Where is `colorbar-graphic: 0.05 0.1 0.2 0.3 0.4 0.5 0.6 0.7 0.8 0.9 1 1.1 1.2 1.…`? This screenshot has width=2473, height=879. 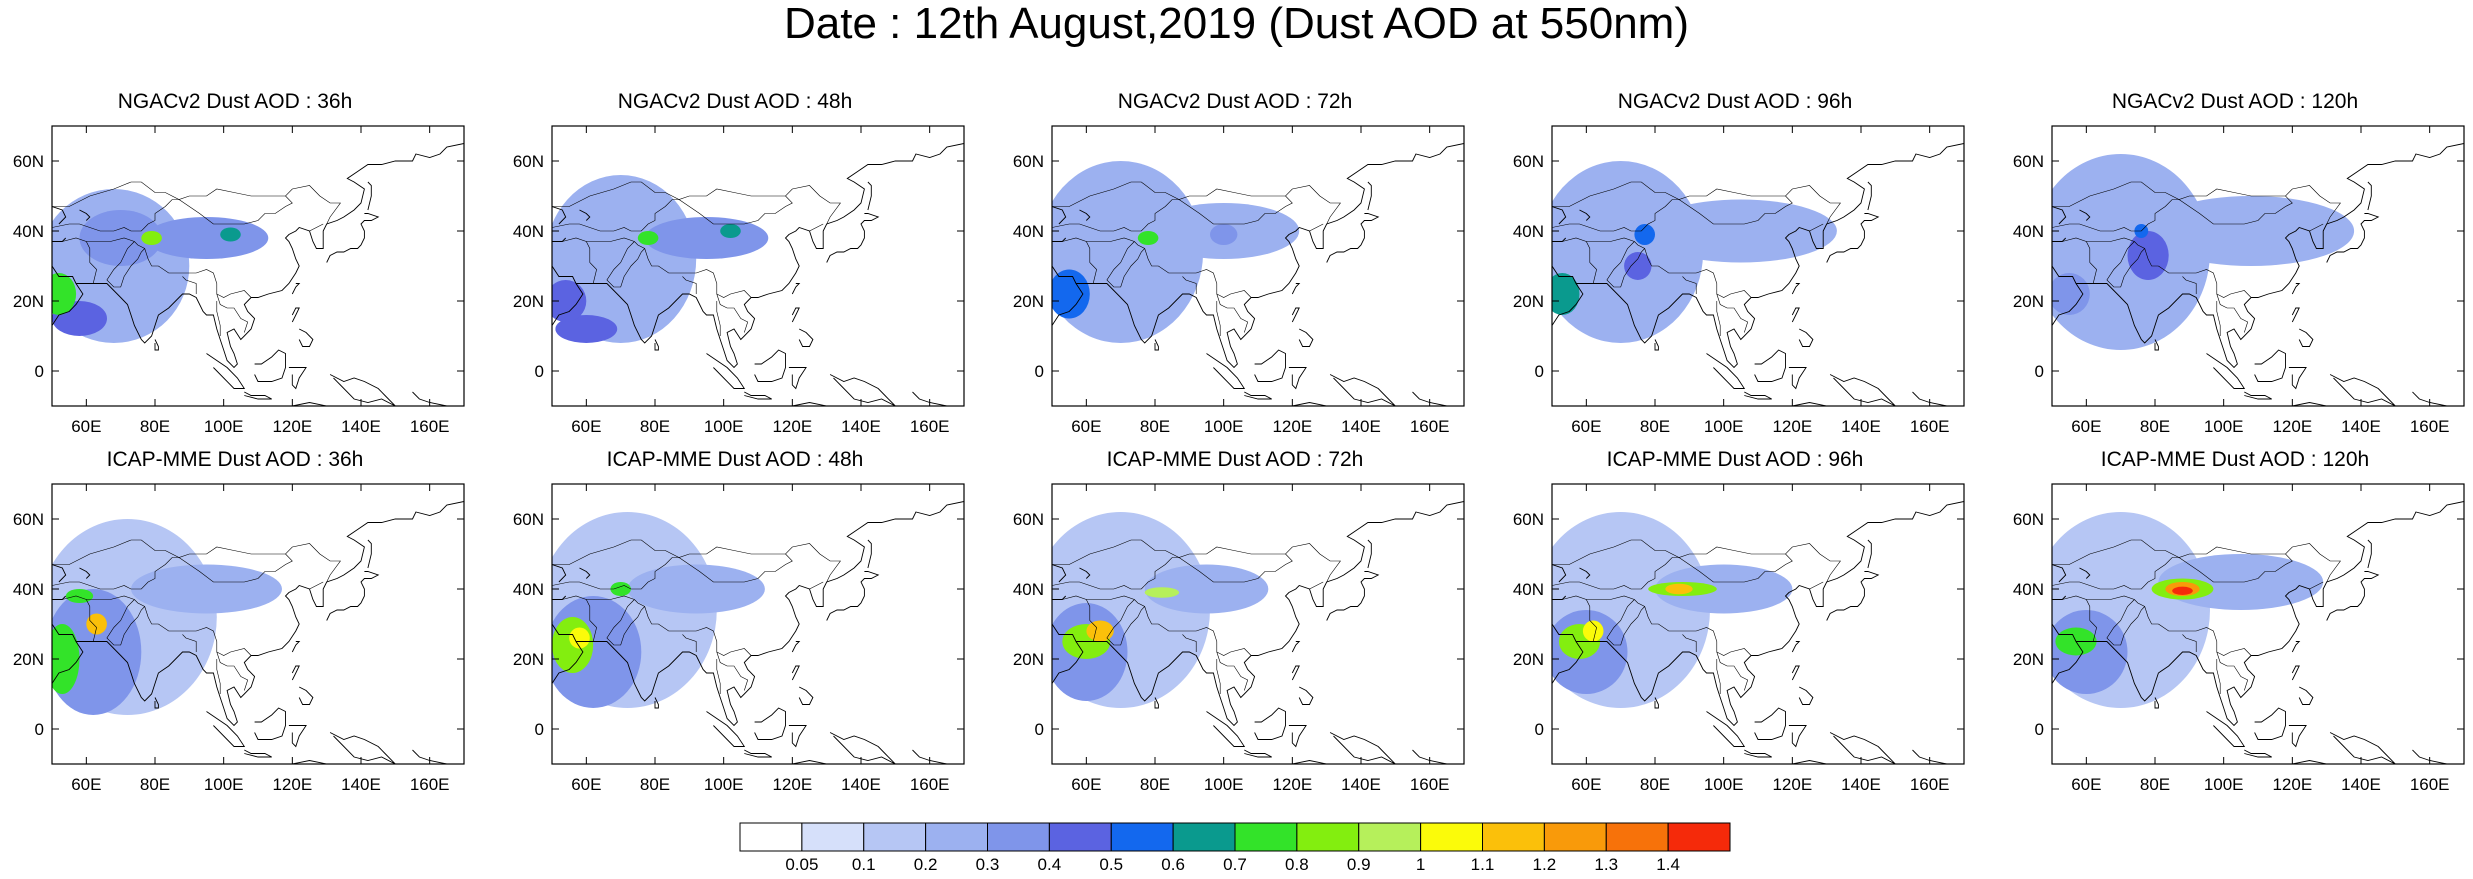 colorbar-graphic: 0.05 0.1 0.2 0.3 0.4 0.5 0.6 0.7 0.8 0.9 1 1.1 1.2 1.… is located at coordinates (1235, 848).